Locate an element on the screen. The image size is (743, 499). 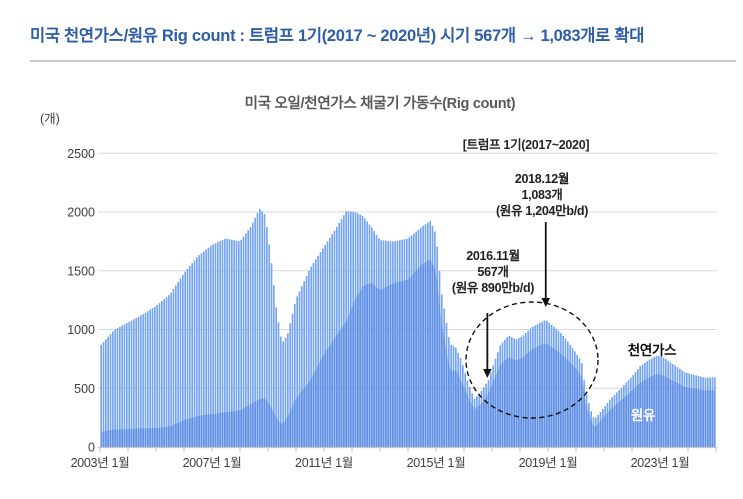
dip-annotation-date: 2016.11월 is located at coordinates (493, 256).